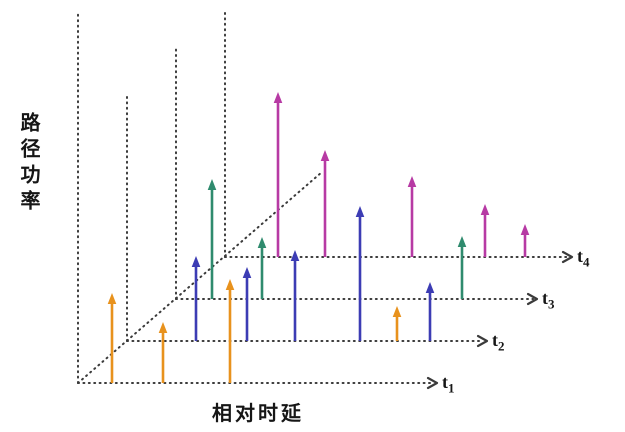  I want to click on time-label-t2: t2, so click(498, 343).